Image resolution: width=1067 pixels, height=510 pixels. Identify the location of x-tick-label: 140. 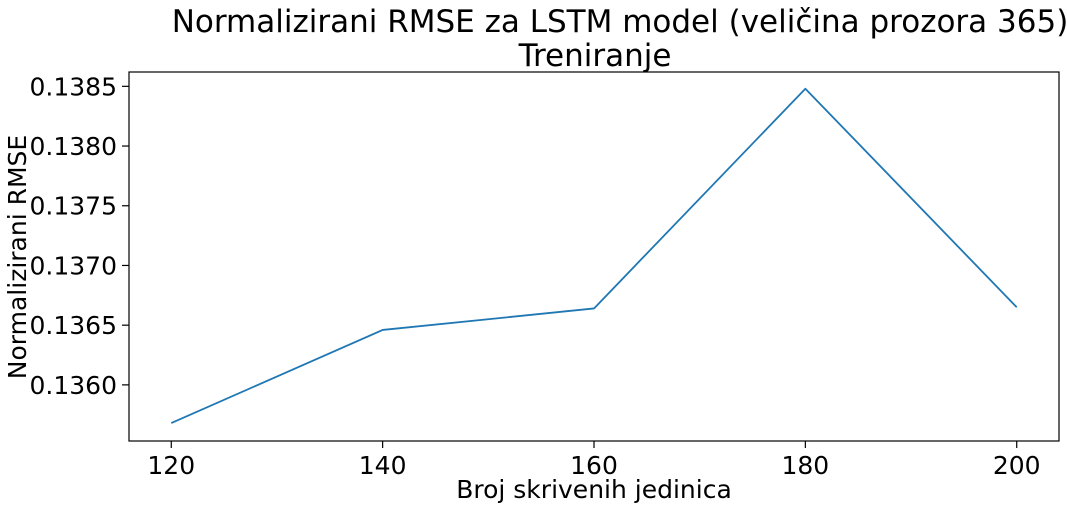
(383, 465).